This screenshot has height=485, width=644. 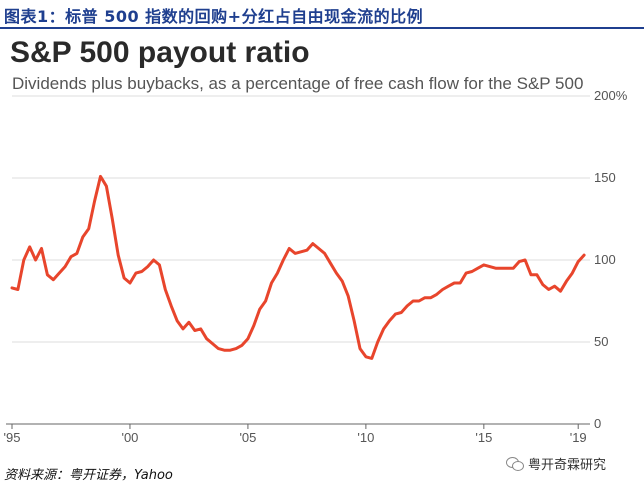 I want to click on y-tick-label: 100, so click(x=605, y=259).